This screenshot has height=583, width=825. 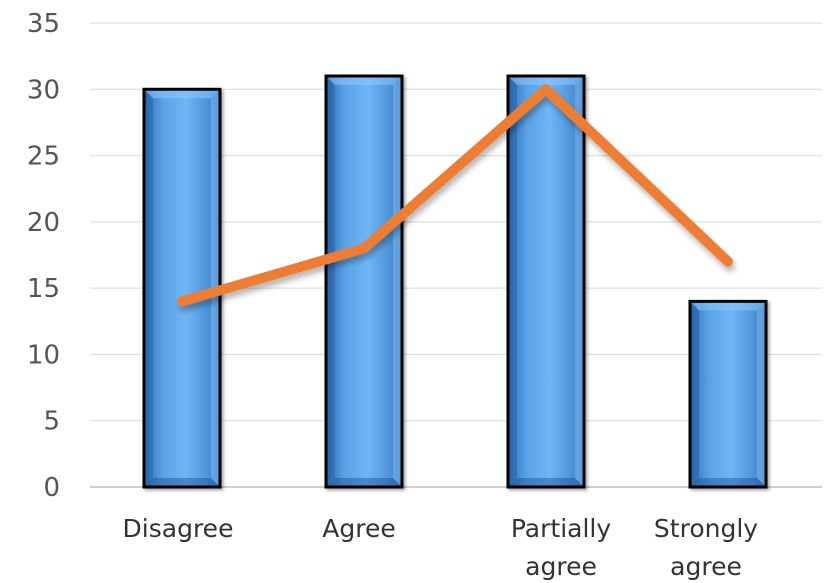 What do you see at coordinates (43, 289) in the screenshot?
I see `y-tick-label: 15` at bounding box center [43, 289].